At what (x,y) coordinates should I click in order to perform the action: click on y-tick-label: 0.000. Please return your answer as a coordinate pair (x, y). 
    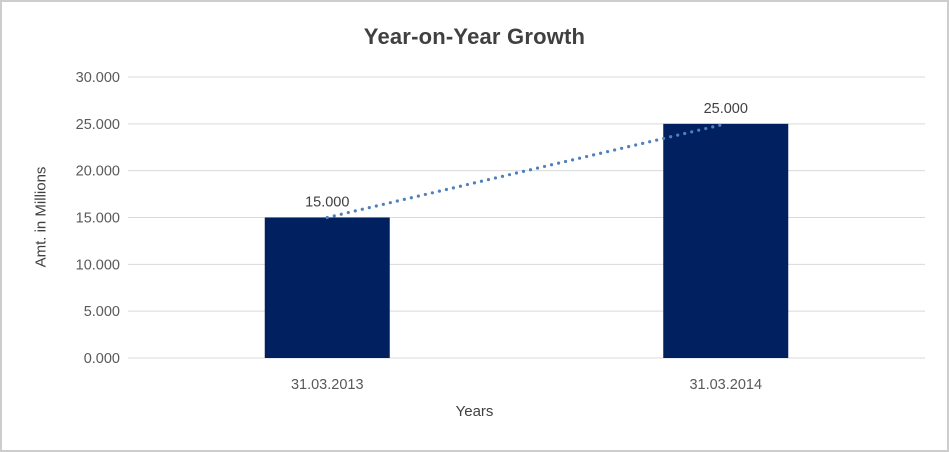
    Looking at the image, I should click on (102, 359).